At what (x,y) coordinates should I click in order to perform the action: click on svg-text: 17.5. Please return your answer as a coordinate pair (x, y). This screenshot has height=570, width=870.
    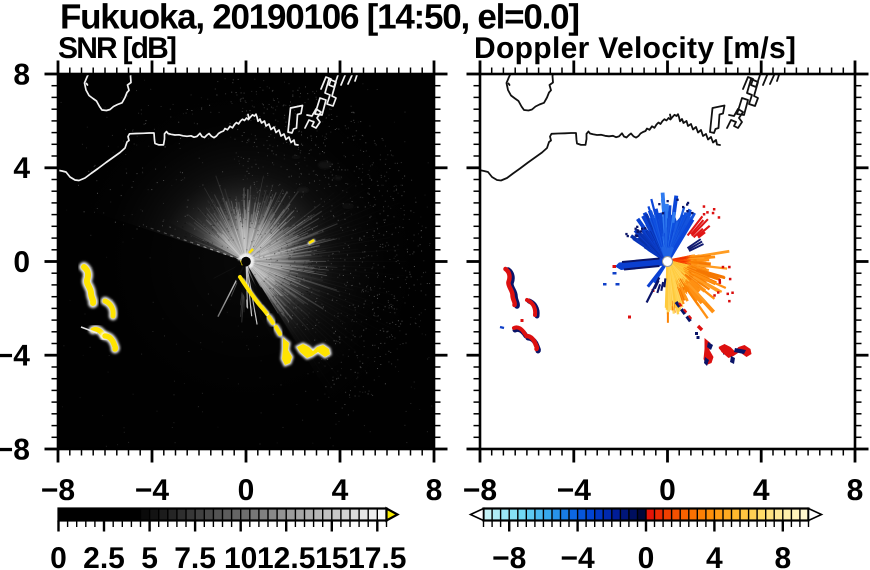
    Looking at the image, I should click on (377, 556).